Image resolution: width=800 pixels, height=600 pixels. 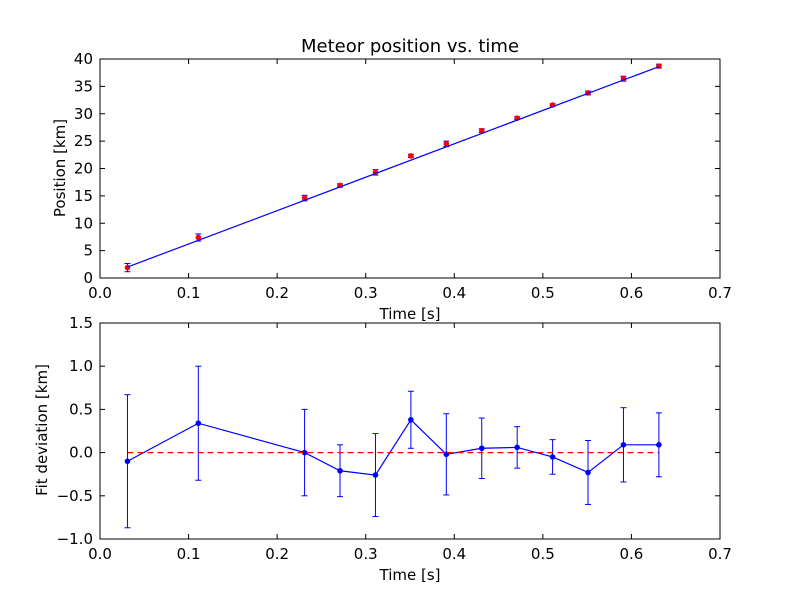 I want to click on bottom-x-tick-label: 0.0, so click(x=100, y=554).